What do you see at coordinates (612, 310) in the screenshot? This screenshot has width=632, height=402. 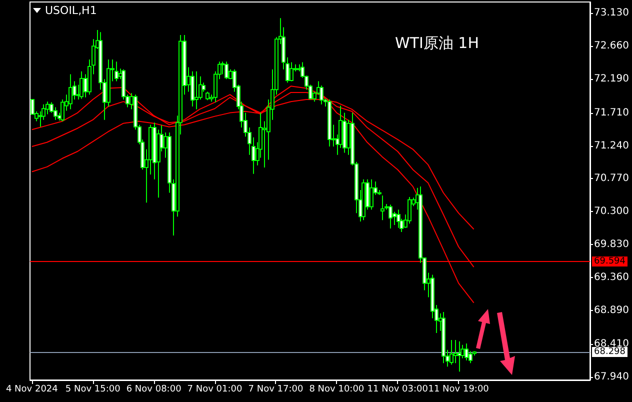 I see `y-tick-label: 68.890` at bounding box center [612, 310].